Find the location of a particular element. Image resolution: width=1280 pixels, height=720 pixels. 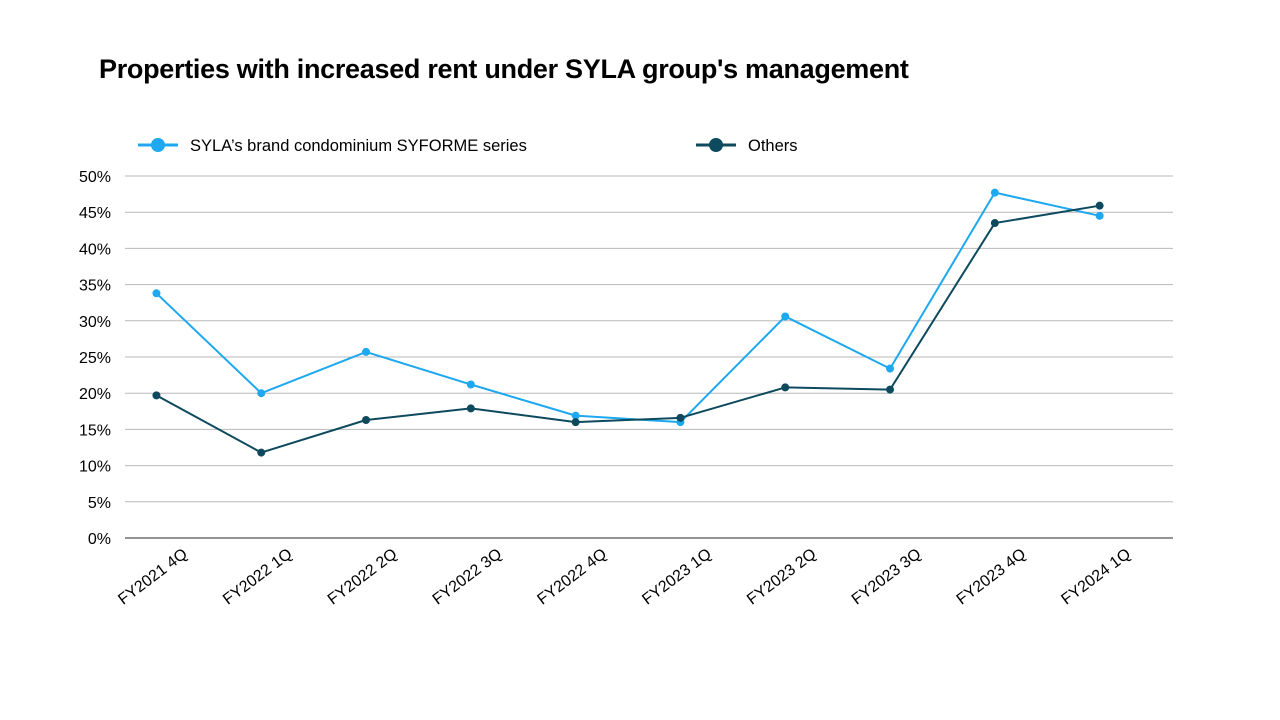

y-tick-label: 0% is located at coordinates (99, 539).